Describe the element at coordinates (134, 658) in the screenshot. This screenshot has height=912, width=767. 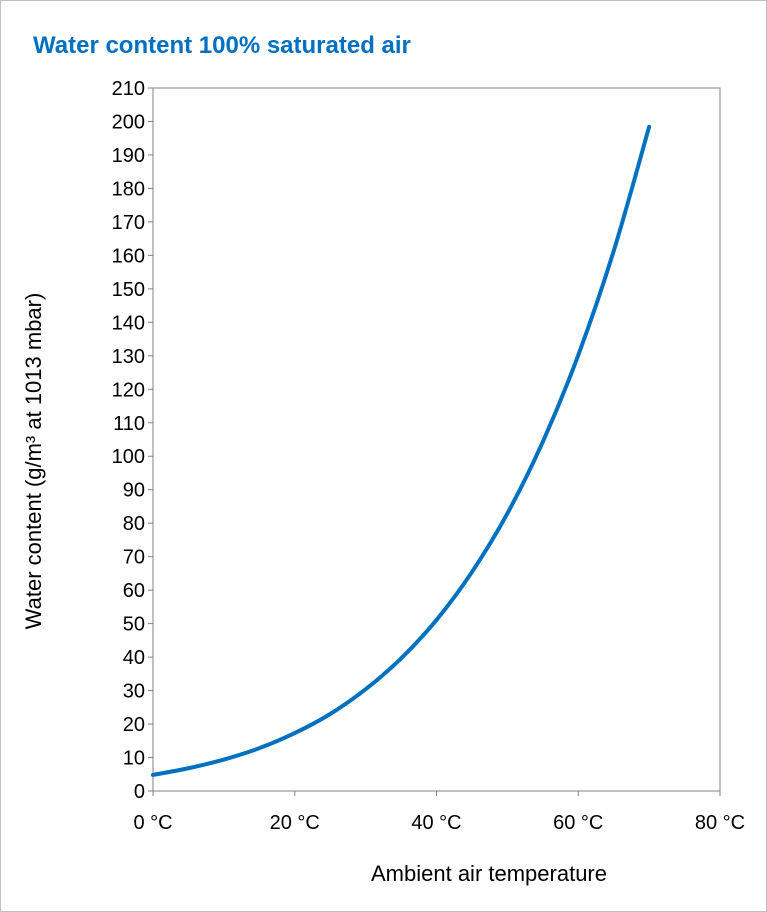
I see `y-tick-label: 40` at that location.